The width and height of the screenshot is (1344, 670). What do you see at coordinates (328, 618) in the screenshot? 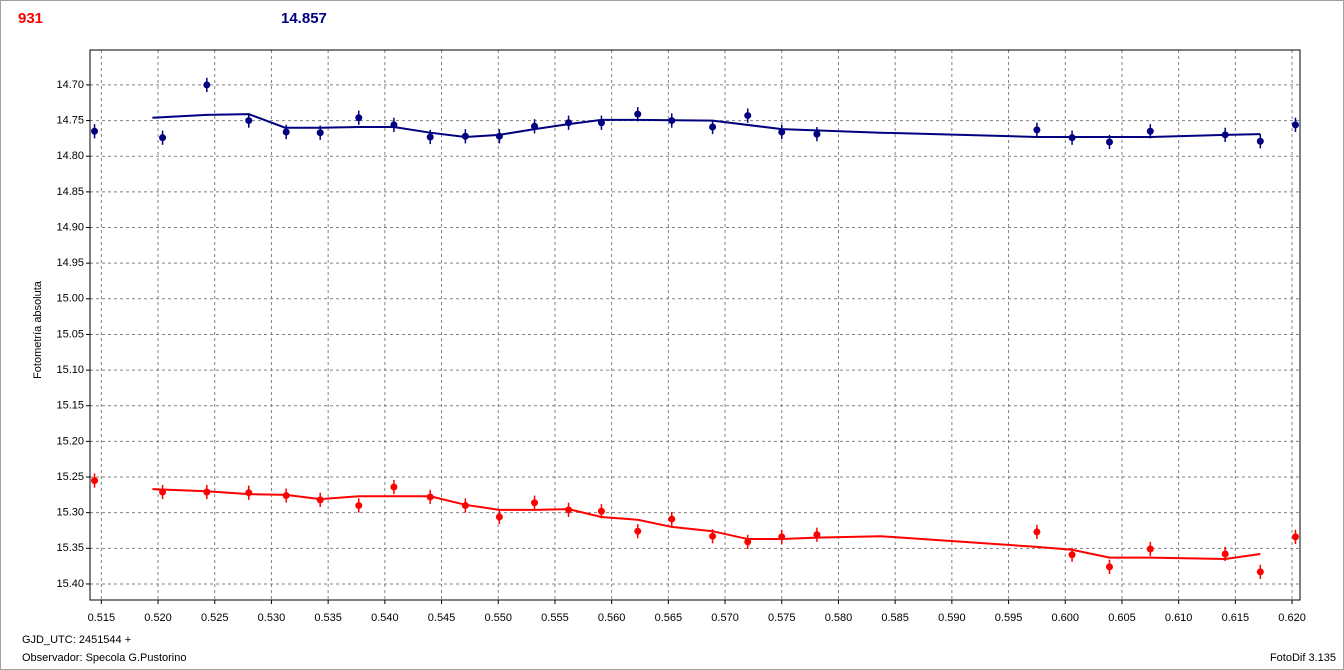
I see `x-tick-label: 0.535` at bounding box center [328, 618].